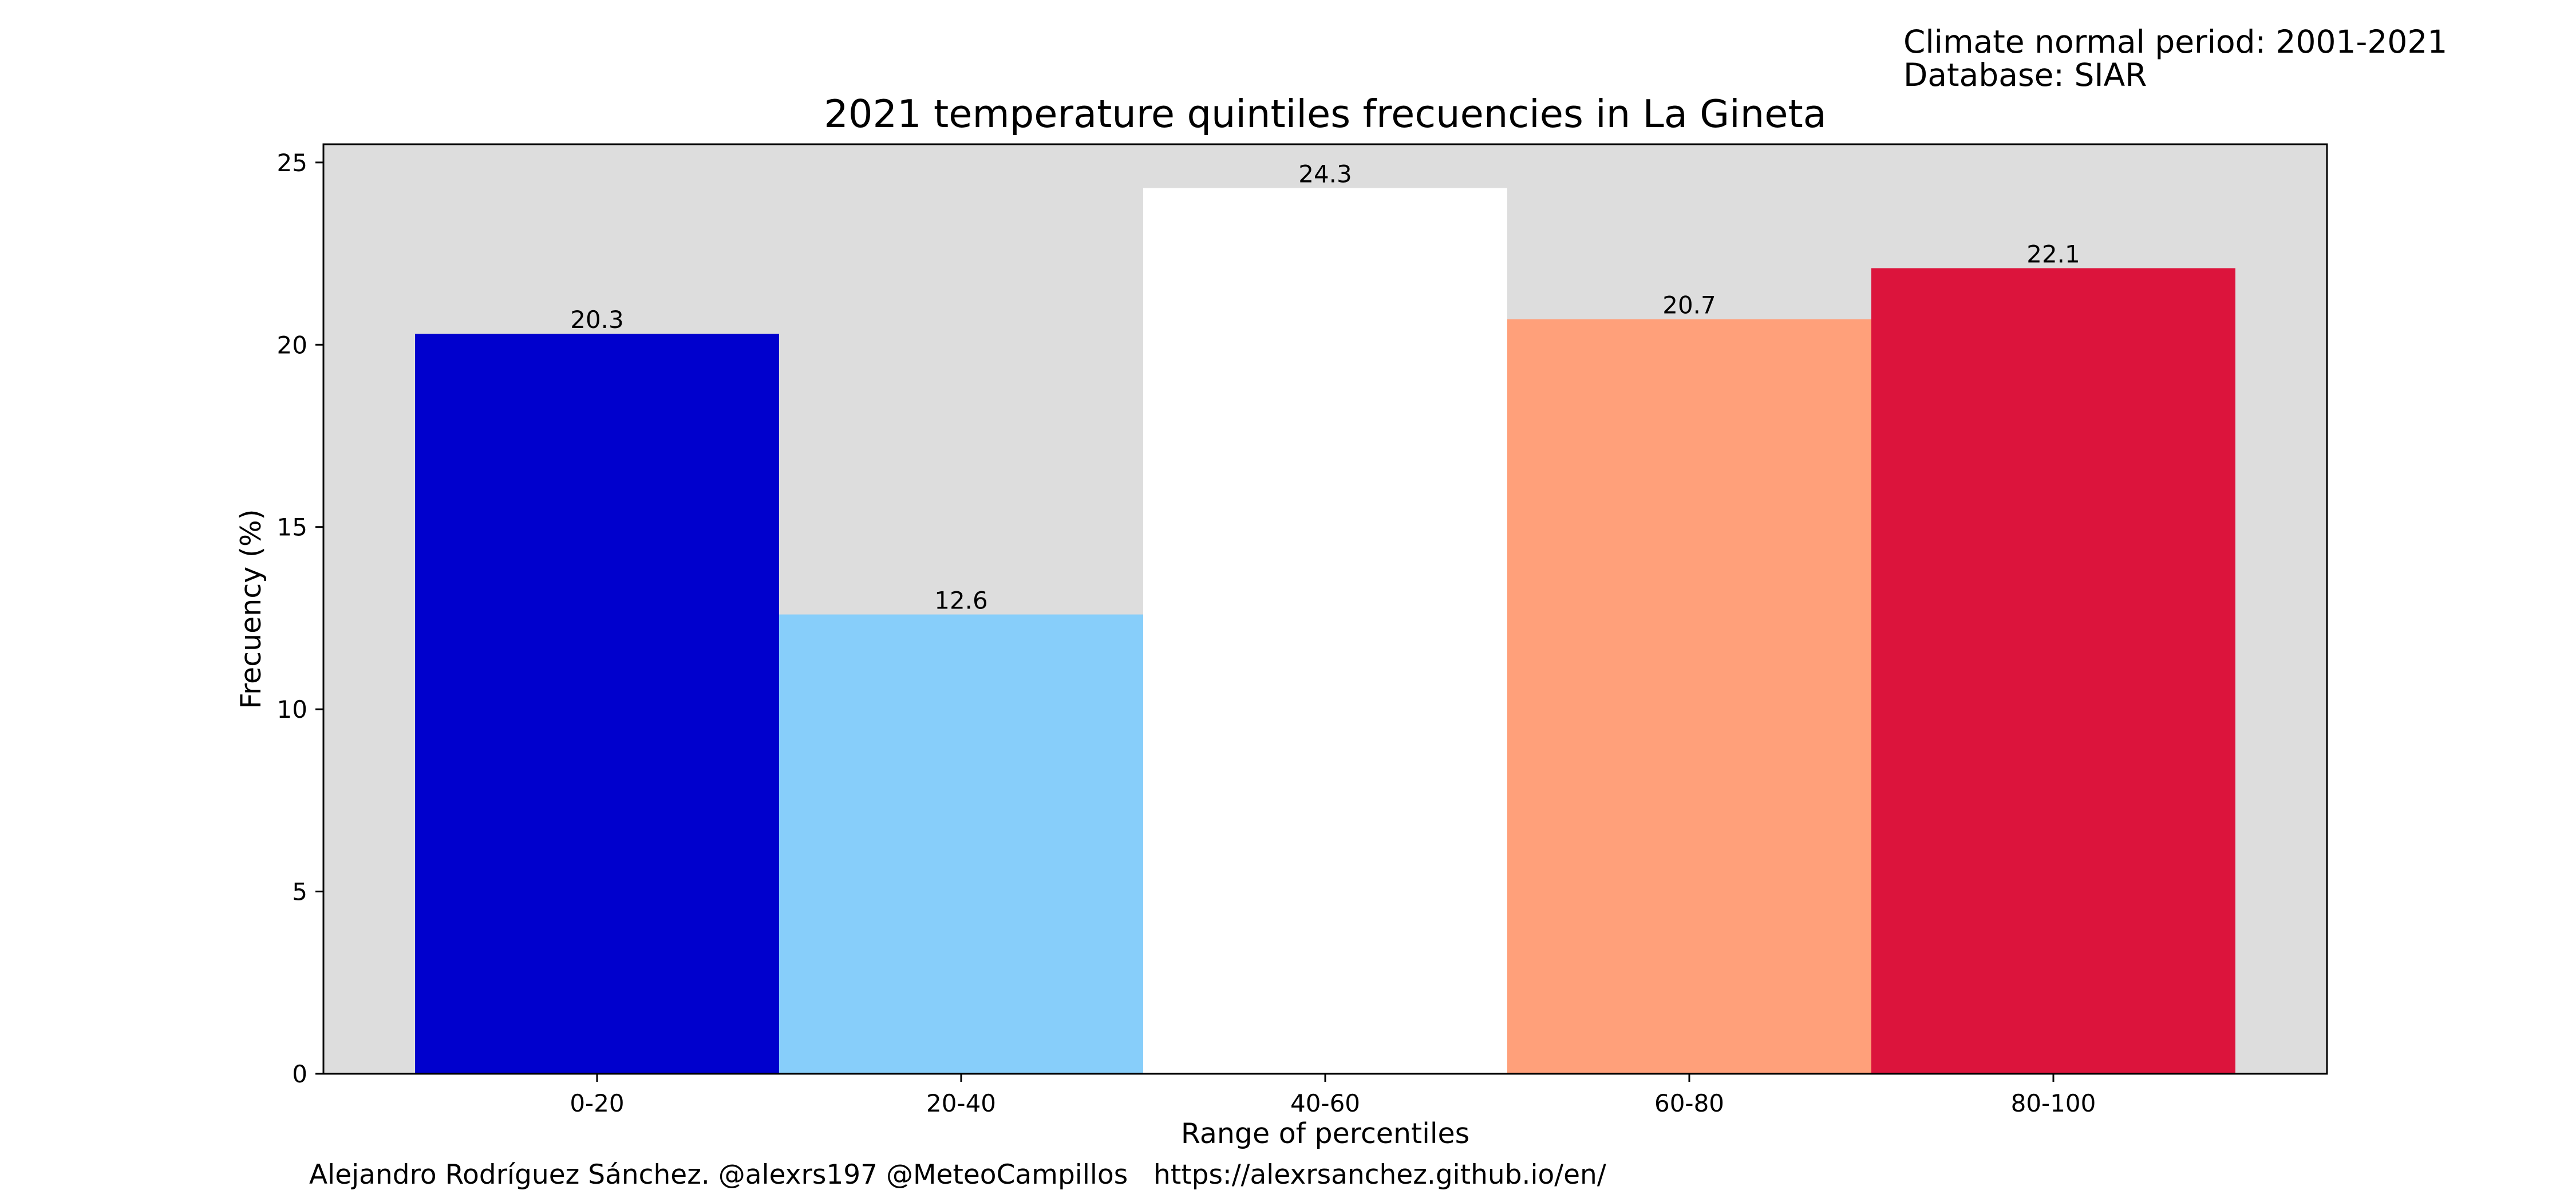 The image size is (2576, 1202). What do you see at coordinates (961, 1103) in the screenshot?
I see `x-tick-label-20-40: 20-40` at bounding box center [961, 1103].